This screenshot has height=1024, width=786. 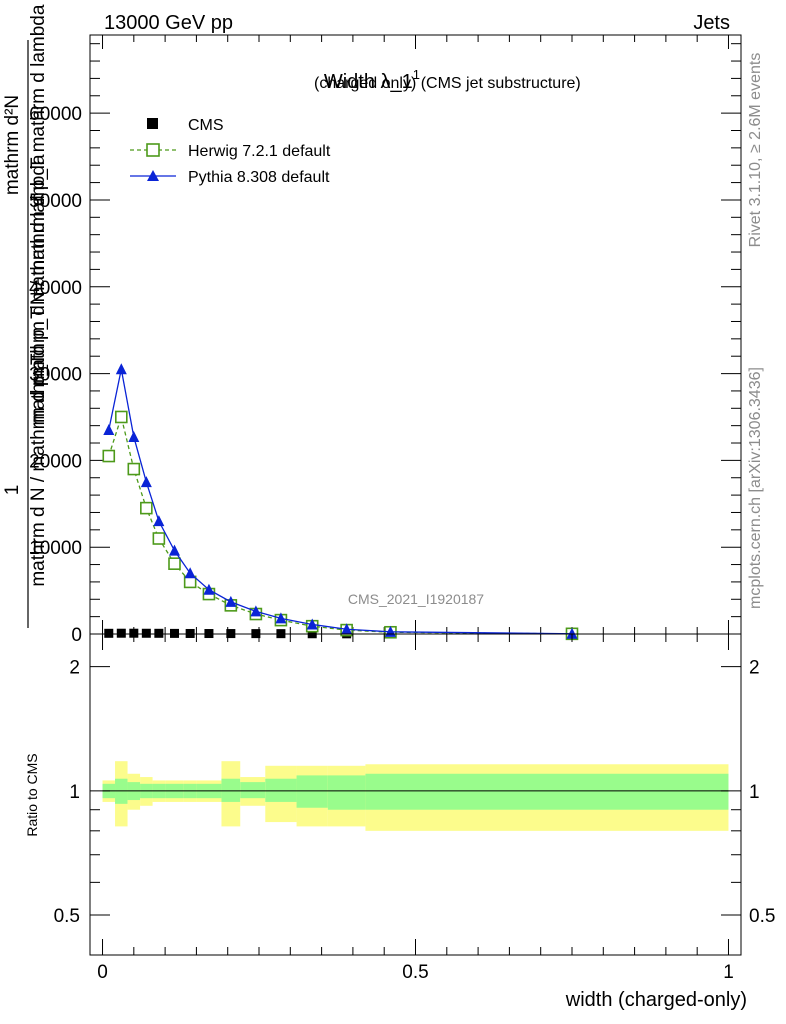 I want to click on main-y-tick-labels: 0 10000 20000 30000 40000 50000 60000, so click(x=55, y=375).